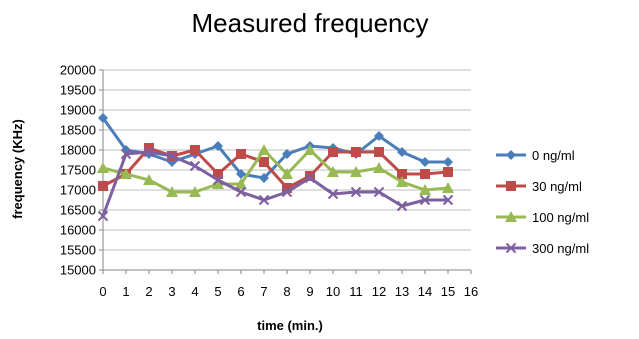 The width and height of the screenshot is (639, 339). Describe the element at coordinates (379, 291) in the screenshot. I see `x-tick-label: 12` at that location.